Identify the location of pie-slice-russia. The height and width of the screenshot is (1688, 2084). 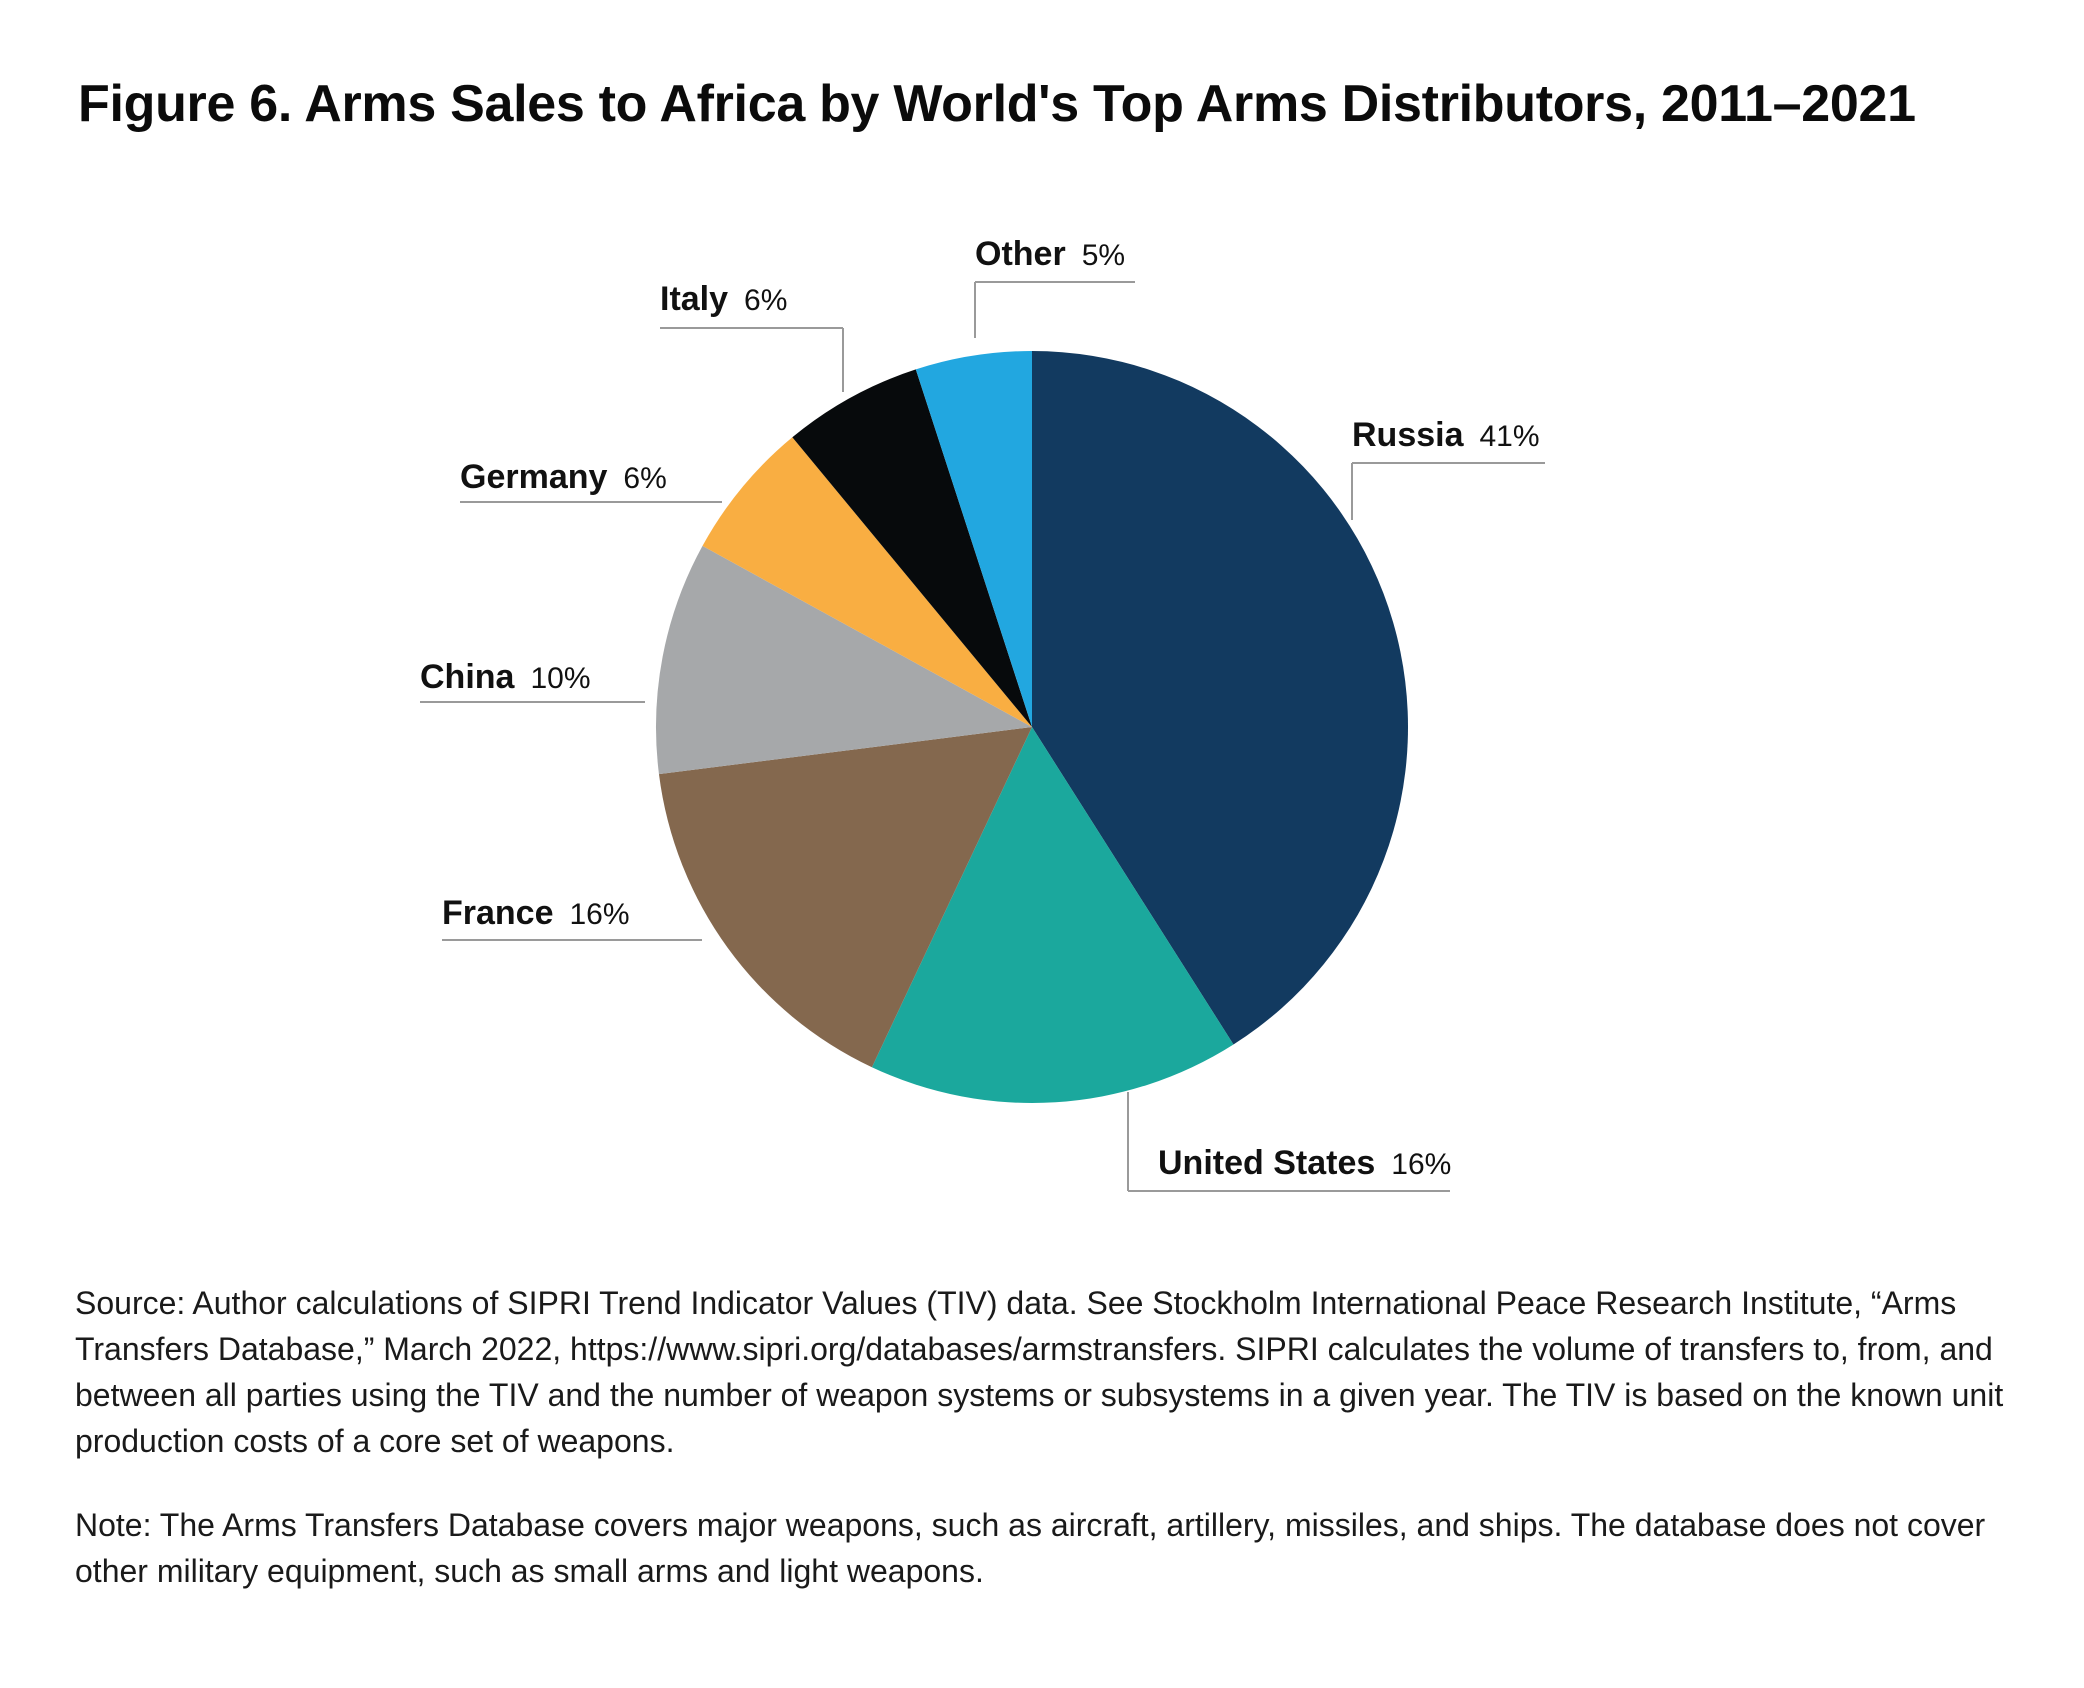
(1220, 698).